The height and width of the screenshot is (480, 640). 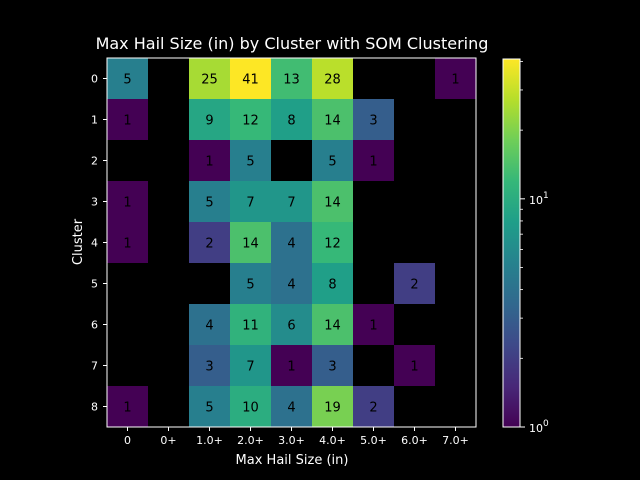 What do you see at coordinates (291, 440) in the screenshot?
I see `x-tick-label: 3.0+` at bounding box center [291, 440].